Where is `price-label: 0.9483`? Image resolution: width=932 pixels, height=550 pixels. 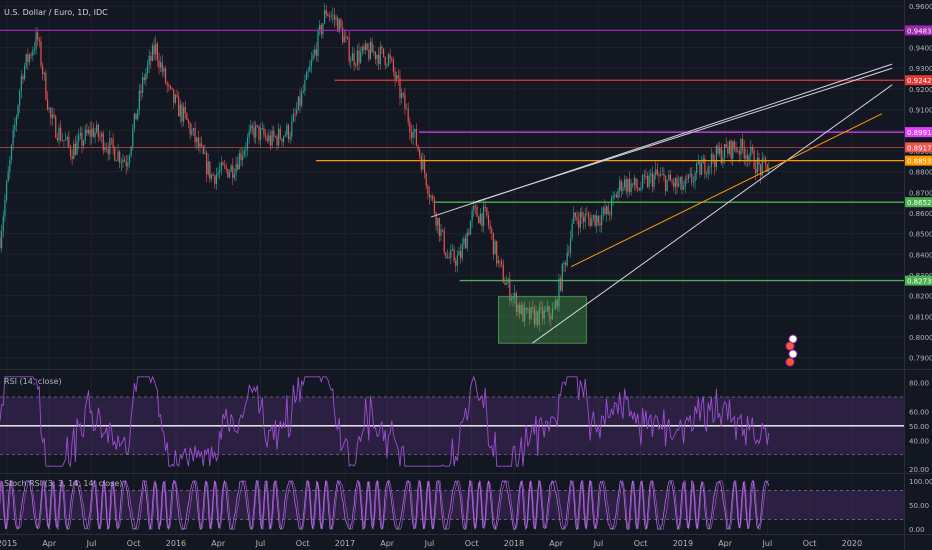
price-label: 0.9483 is located at coordinates (919, 31).